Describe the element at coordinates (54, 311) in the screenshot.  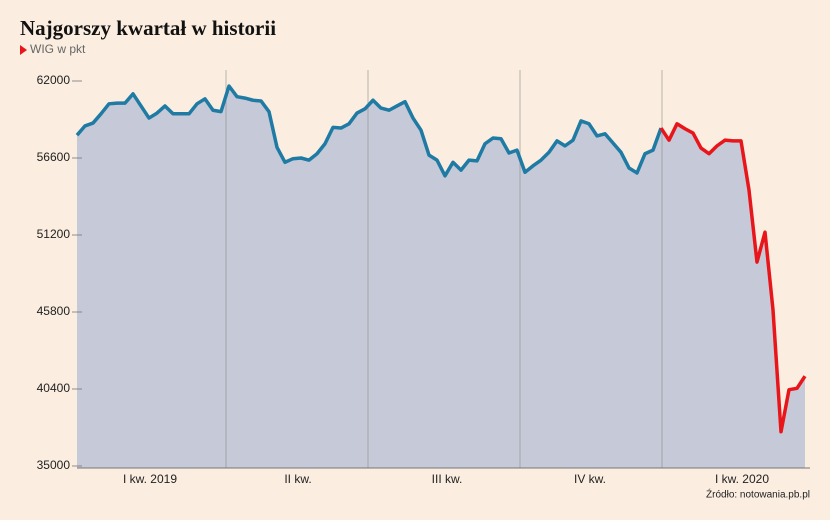
I see `y-tick-label: 45800` at that location.